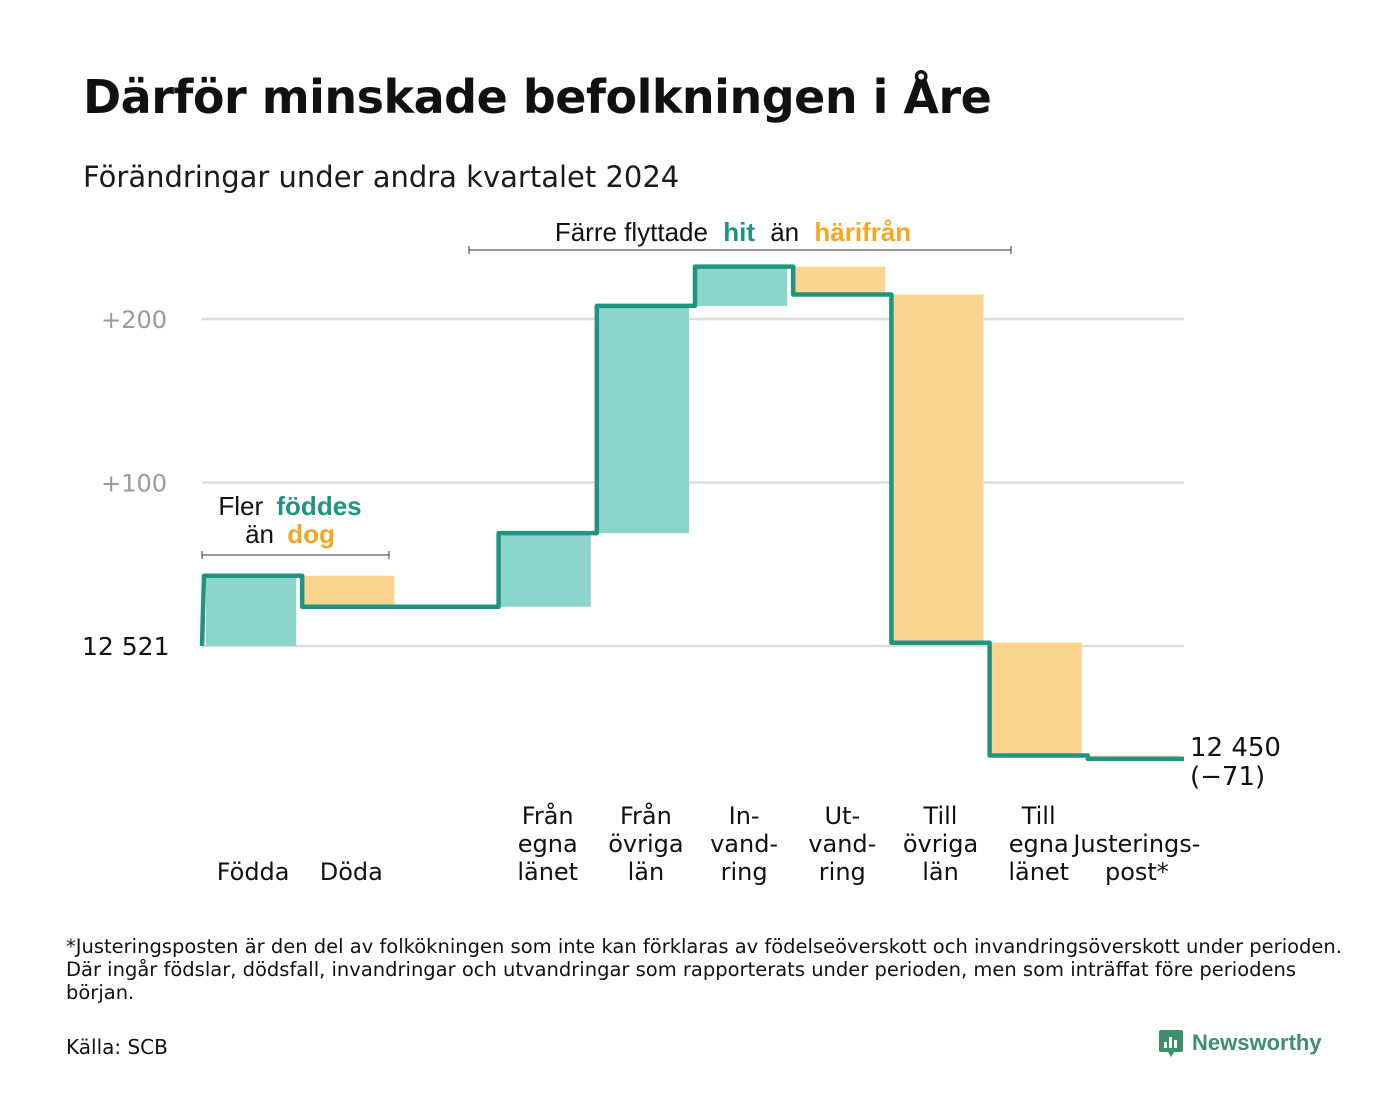 This screenshot has width=1400, height=1120. I want to click on category-label: Ut-, so click(842, 816).